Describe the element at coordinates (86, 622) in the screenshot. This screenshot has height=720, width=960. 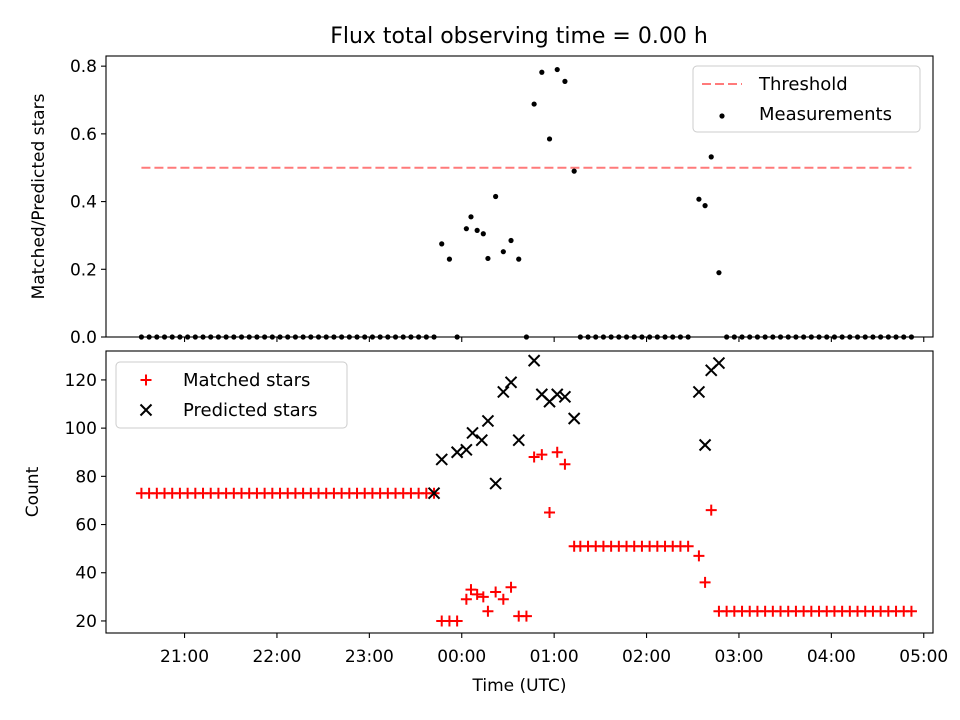
I see `y-tick-label: 20` at that location.